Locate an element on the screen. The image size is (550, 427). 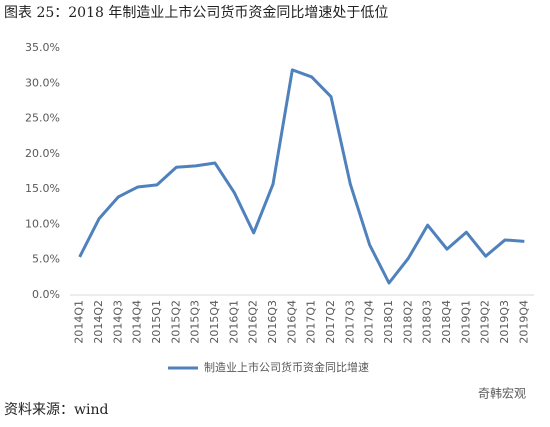
x-tick-label: 2016Q4 is located at coordinates (291, 322).